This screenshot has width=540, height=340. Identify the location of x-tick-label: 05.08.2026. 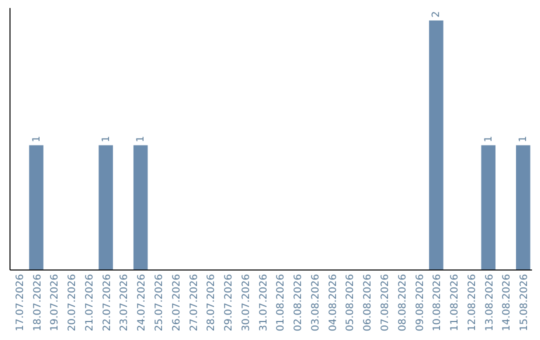
(350, 303).